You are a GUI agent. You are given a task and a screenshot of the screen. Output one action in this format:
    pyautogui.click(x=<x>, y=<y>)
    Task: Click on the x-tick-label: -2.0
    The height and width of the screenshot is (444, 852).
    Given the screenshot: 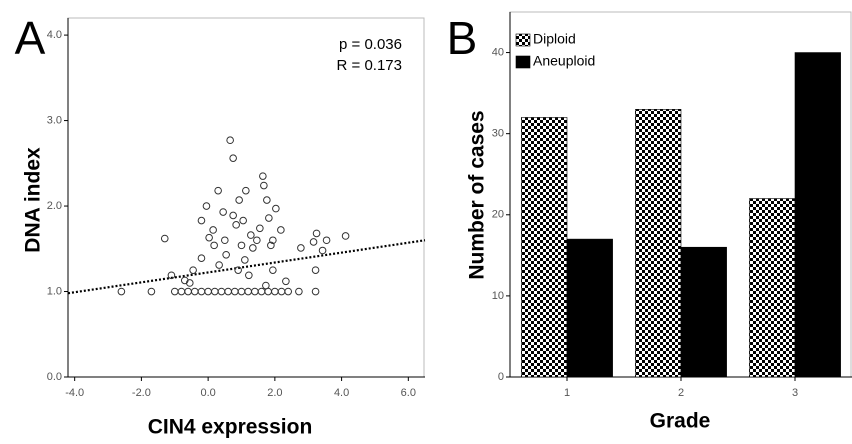 What is the action you would take?
    pyautogui.click(x=141, y=393)
    